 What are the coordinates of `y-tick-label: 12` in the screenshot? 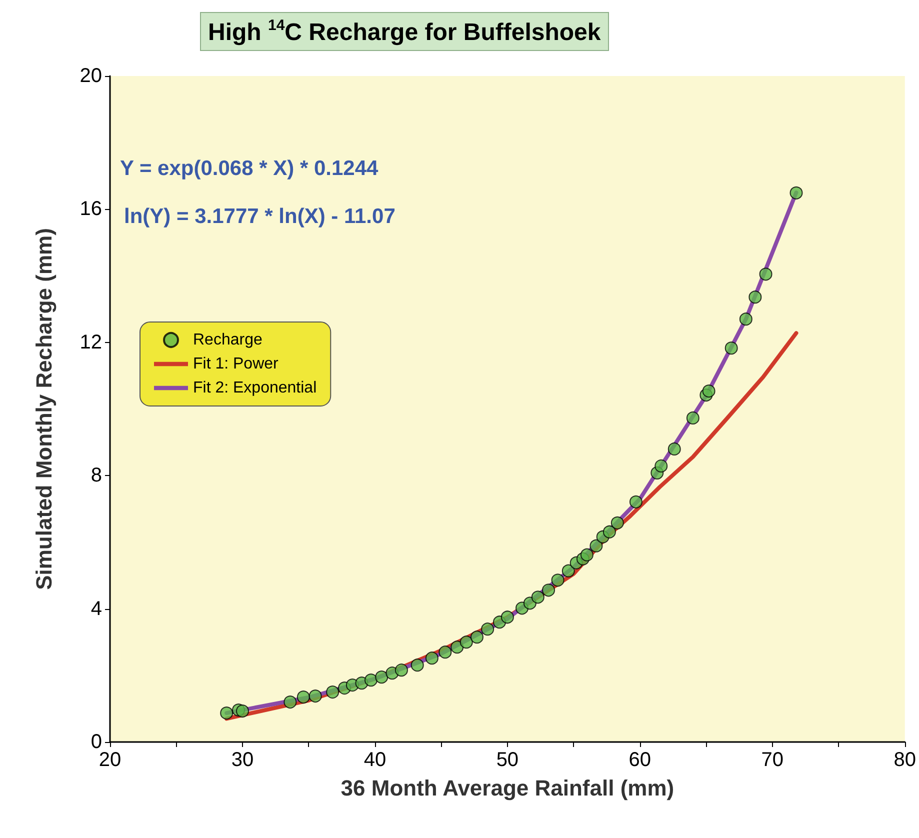 It's located at (91, 342).